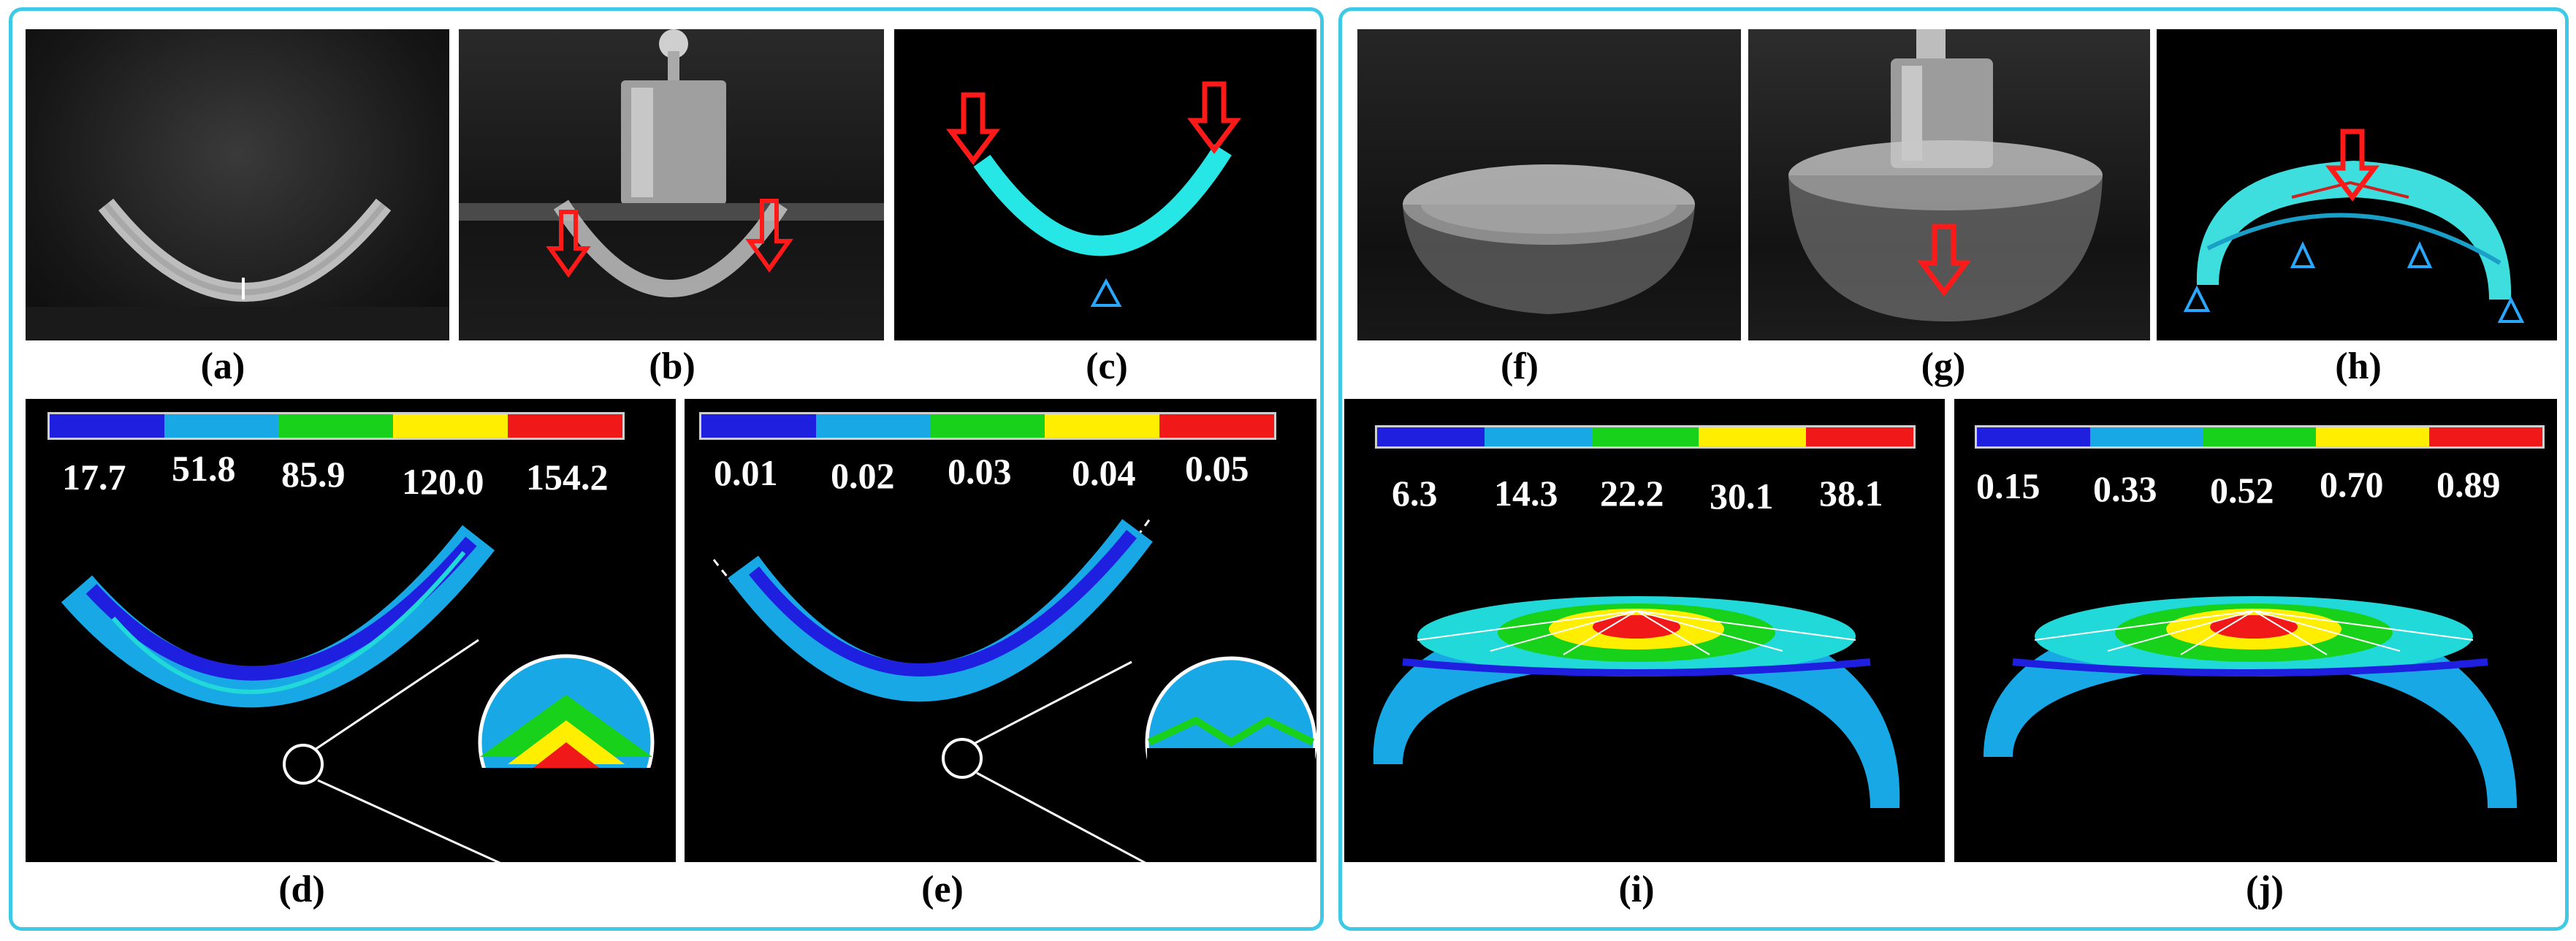  I want to click on legend-d-tick-3: 85.9, so click(314, 474).